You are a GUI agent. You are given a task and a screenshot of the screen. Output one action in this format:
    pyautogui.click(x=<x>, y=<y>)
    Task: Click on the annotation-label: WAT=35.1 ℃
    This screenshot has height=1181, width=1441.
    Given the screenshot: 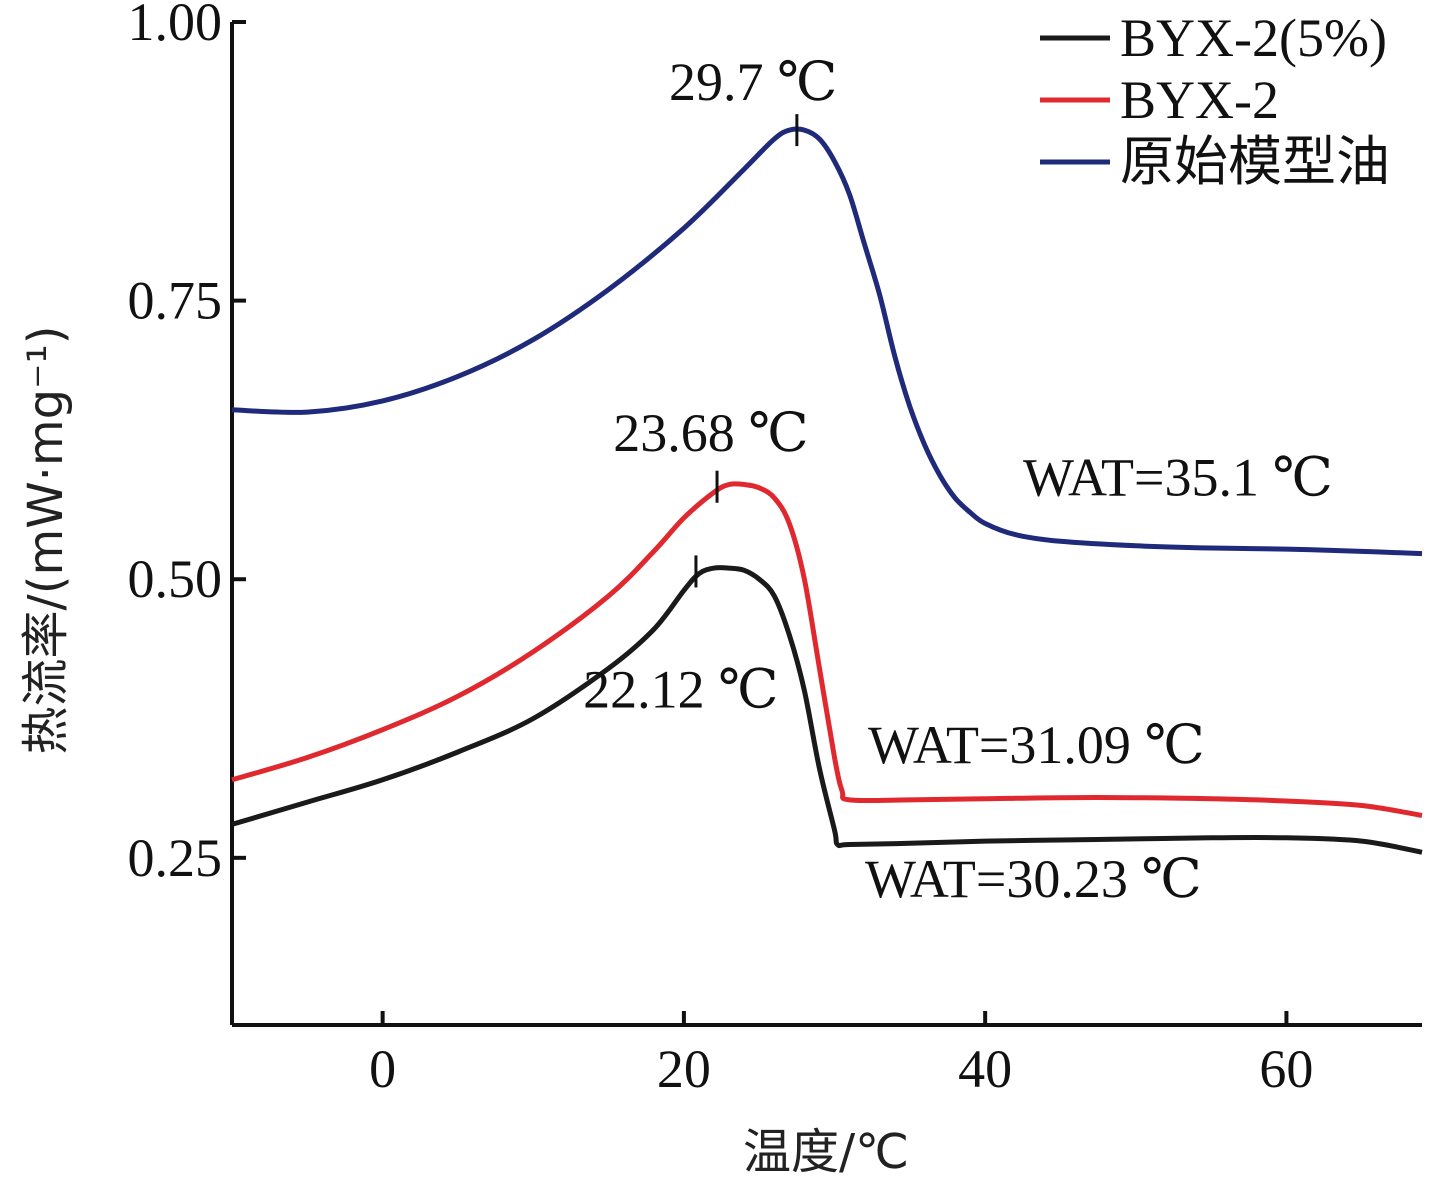 What is the action you would take?
    pyautogui.click(x=1178, y=478)
    